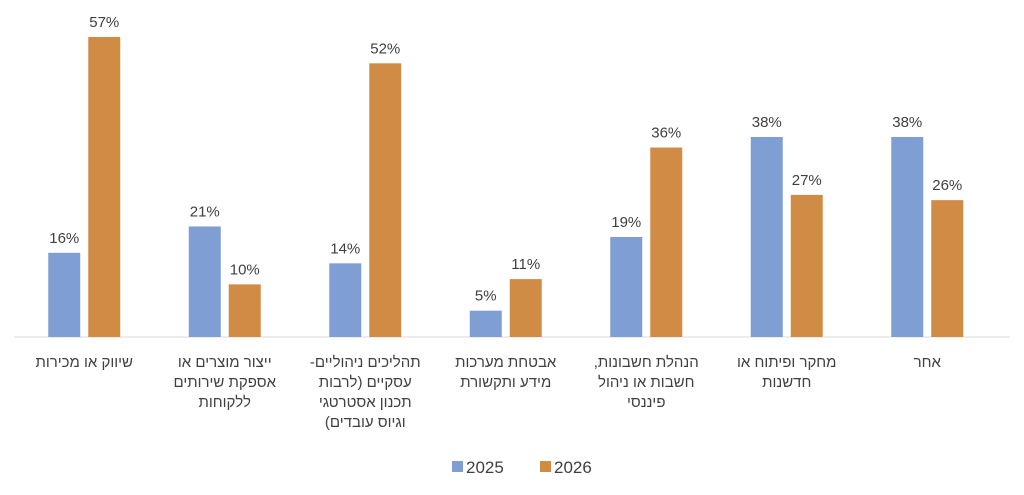 The height and width of the screenshot is (495, 1024). I want to click on data-label-2026-4: 36%, so click(666, 133).